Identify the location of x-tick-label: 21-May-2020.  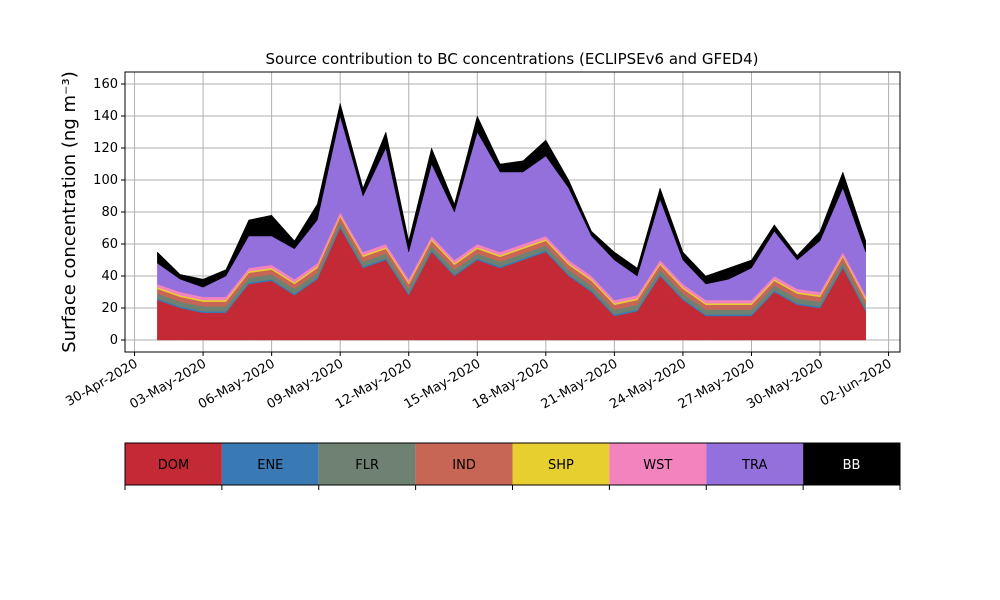
(580, 384).